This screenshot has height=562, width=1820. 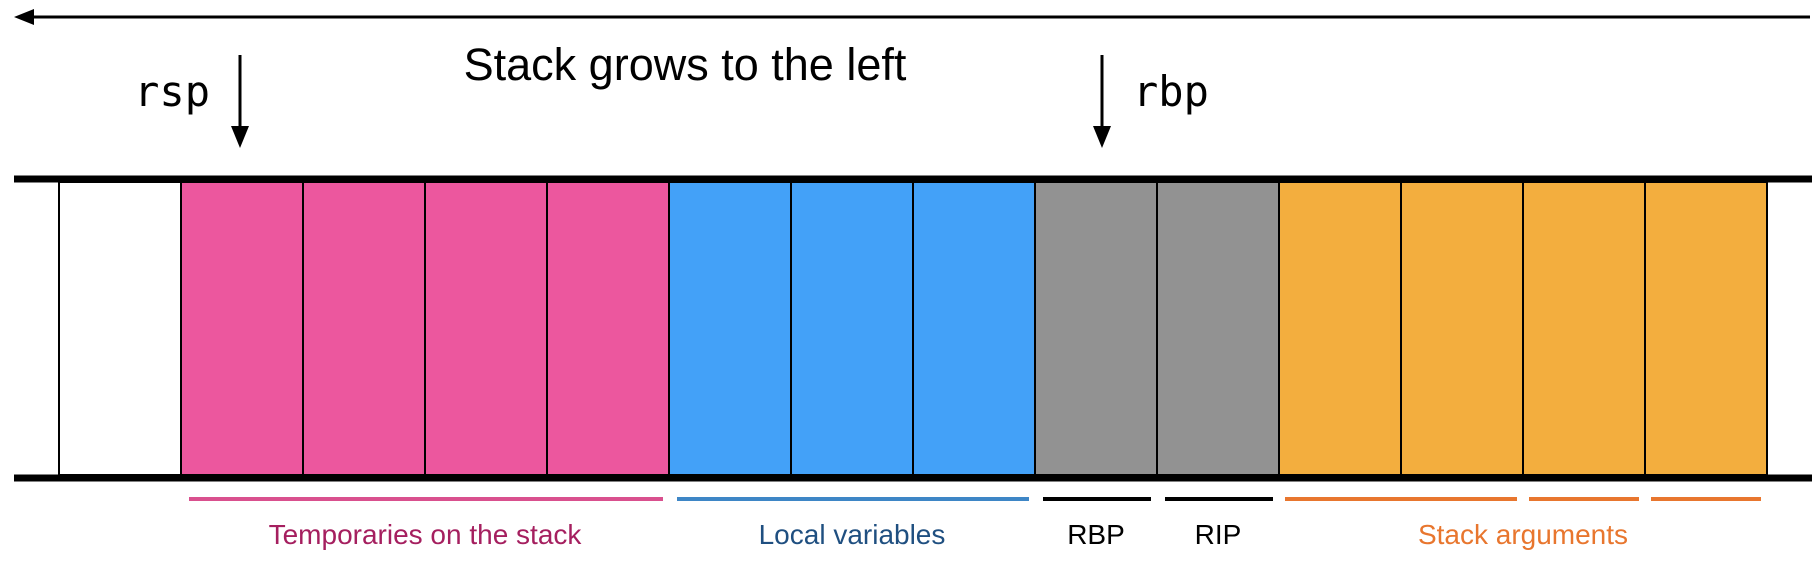 I want to click on group-label: Temporaries on the stack, so click(x=426, y=534).